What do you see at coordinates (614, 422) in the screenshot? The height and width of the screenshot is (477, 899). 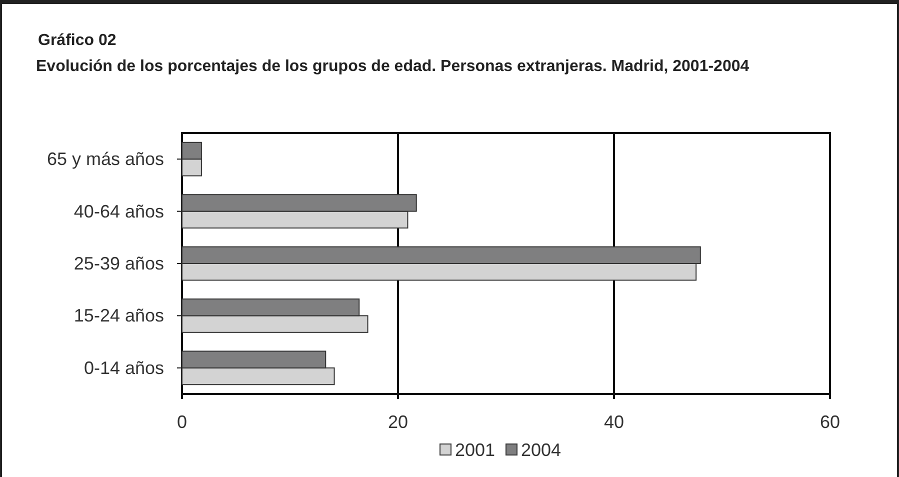 I see `x-tick-label: 40` at bounding box center [614, 422].